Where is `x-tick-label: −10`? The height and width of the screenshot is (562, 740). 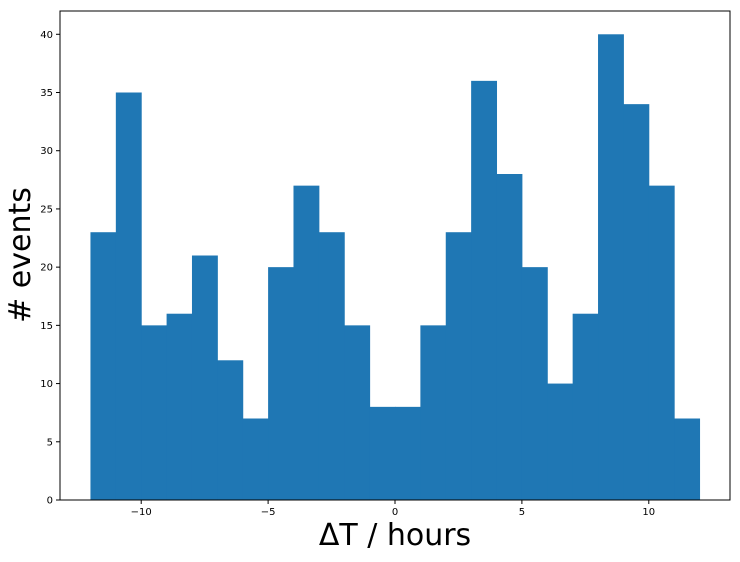
x-tick-label: −10 is located at coordinates (141, 512).